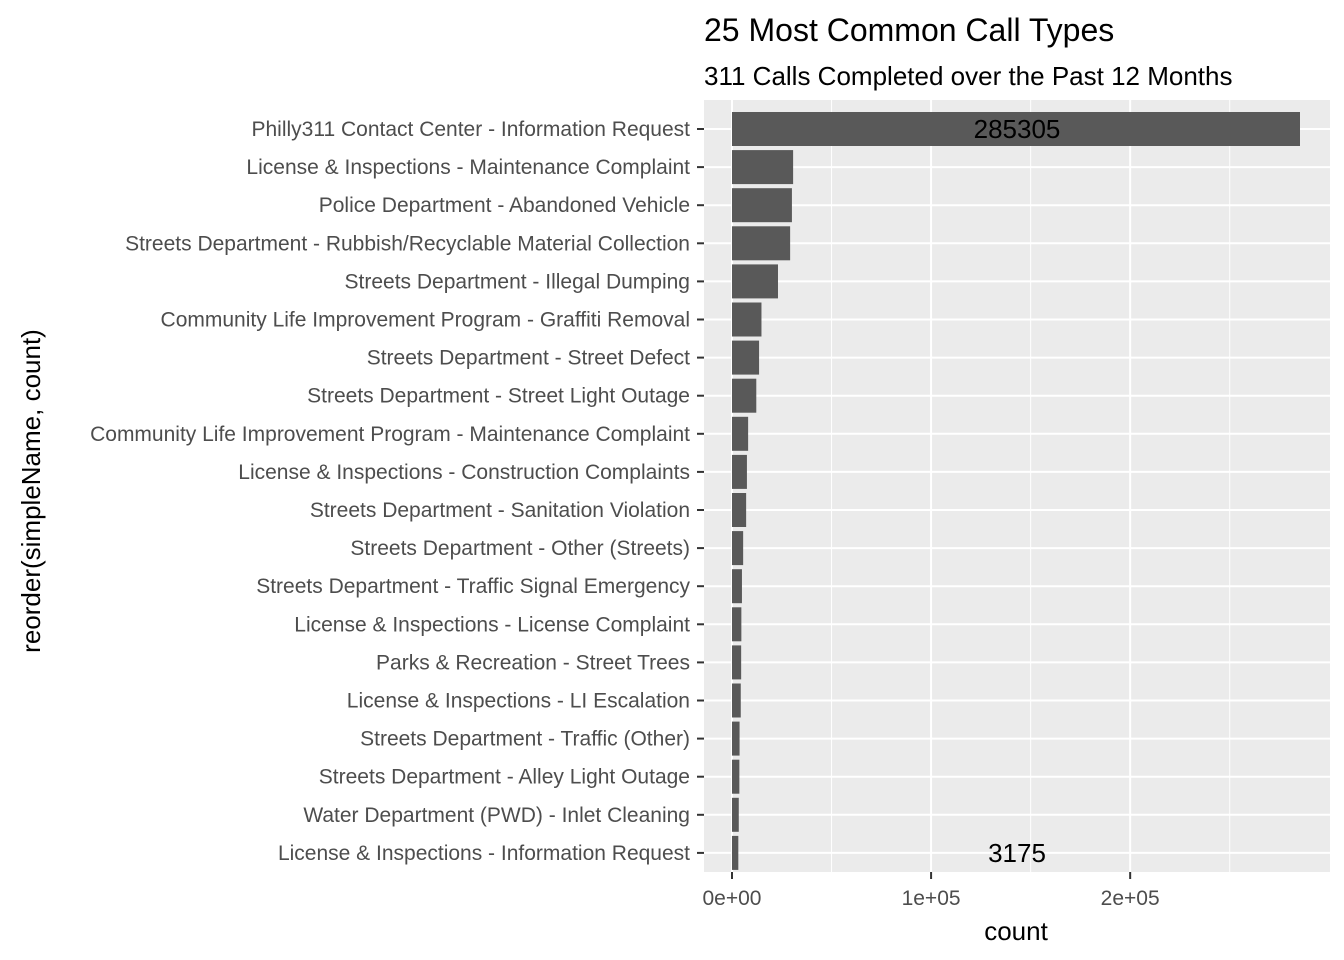 This screenshot has width=1344, height=960. What do you see at coordinates (518, 281) in the screenshot?
I see `y-tick-label: Streets Department - Illegal Dumping` at bounding box center [518, 281].